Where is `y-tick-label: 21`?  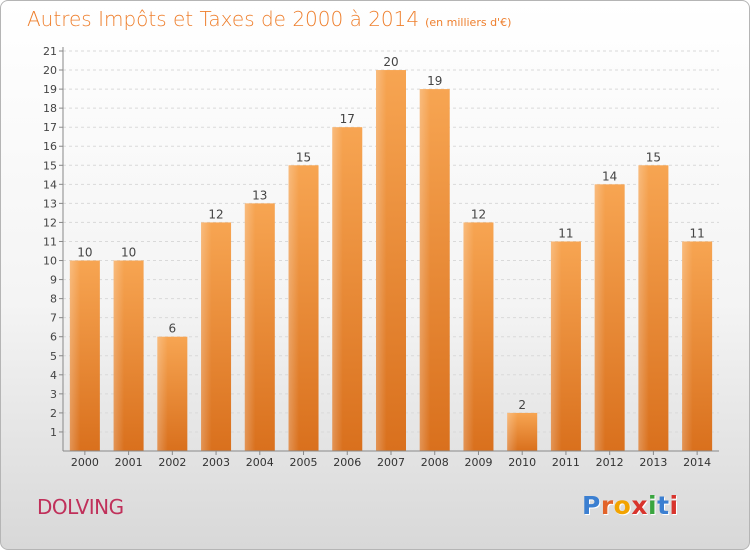 y-tick-label: 21 is located at coordinates (50, 51).